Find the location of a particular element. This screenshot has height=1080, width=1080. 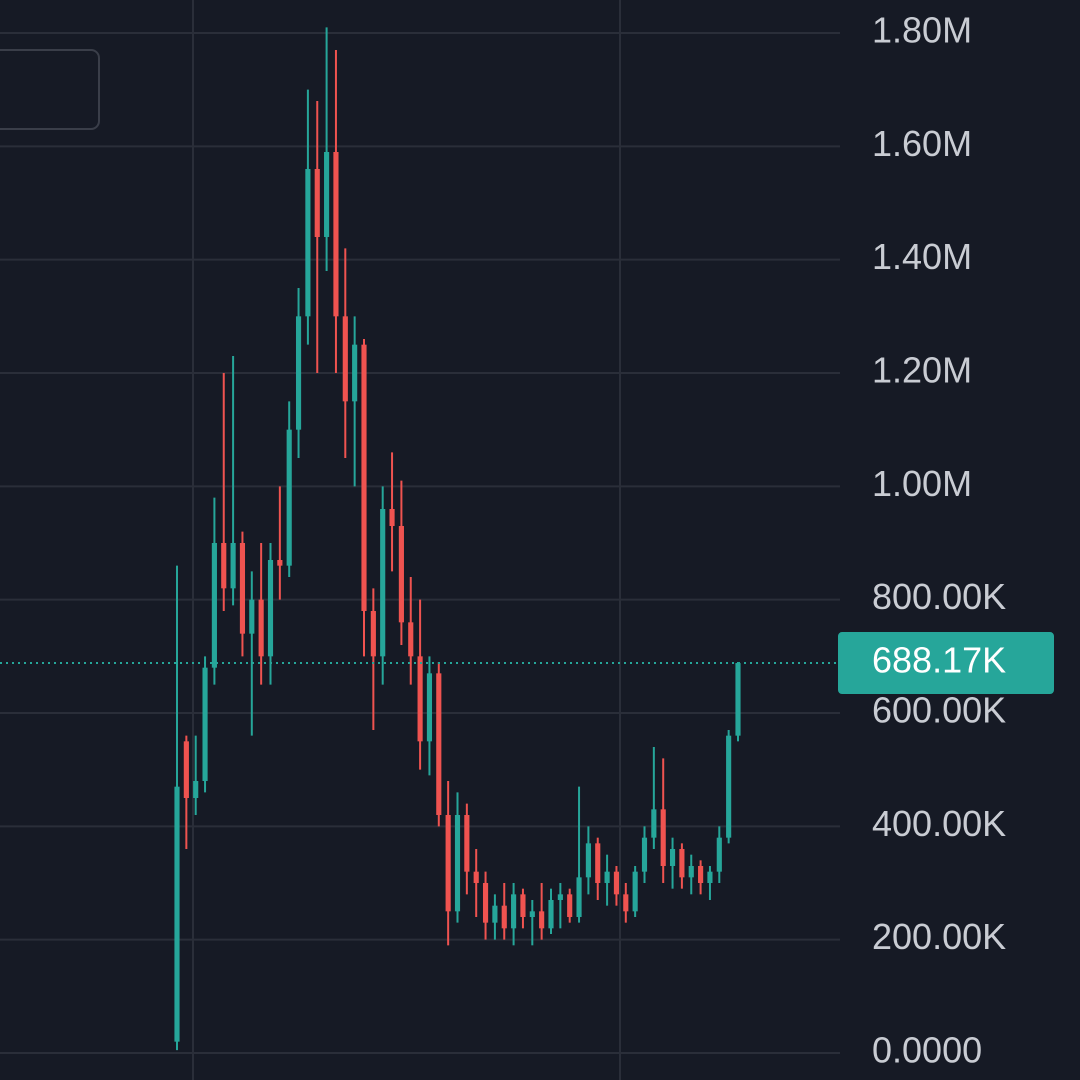

y-tick-label: 1.80M is located at coordinates (922, 30).